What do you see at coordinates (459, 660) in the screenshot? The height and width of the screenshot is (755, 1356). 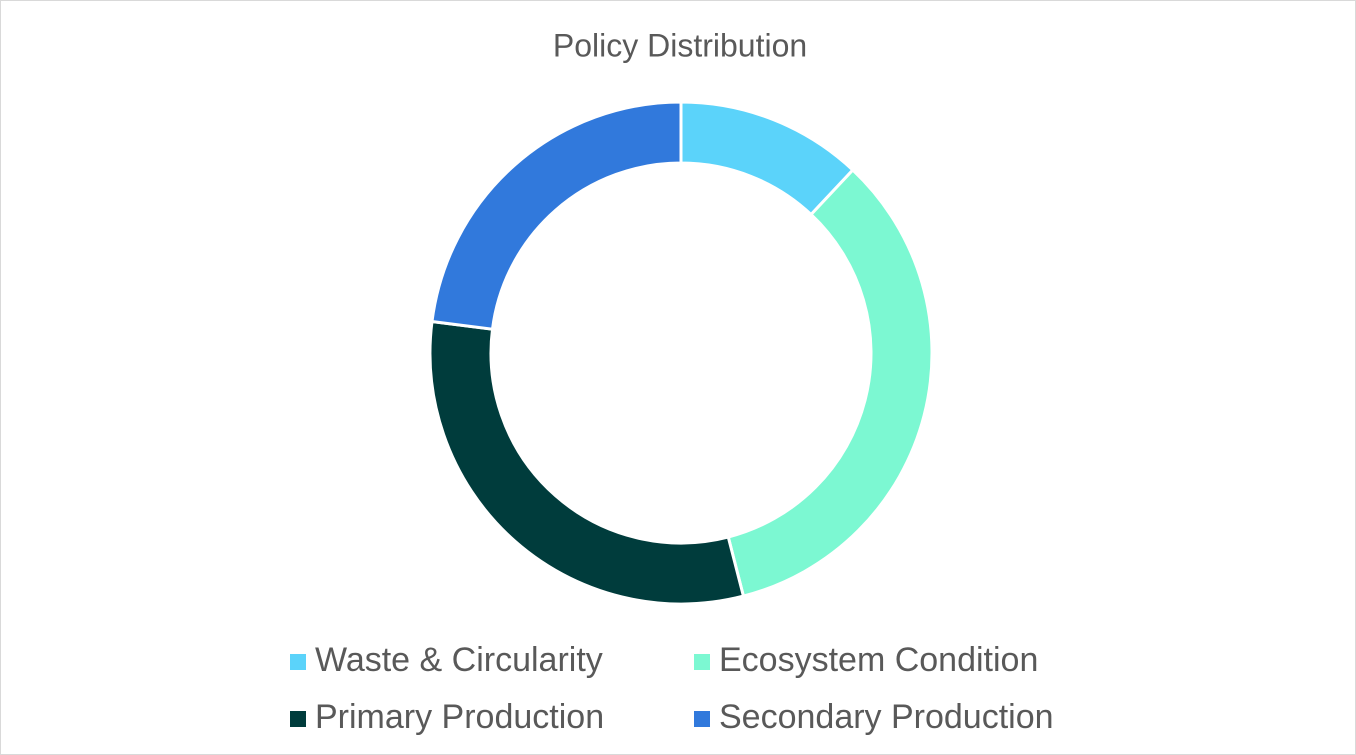 I see `legend-label: Waste & Circularity` at bounding box center [459, 660].